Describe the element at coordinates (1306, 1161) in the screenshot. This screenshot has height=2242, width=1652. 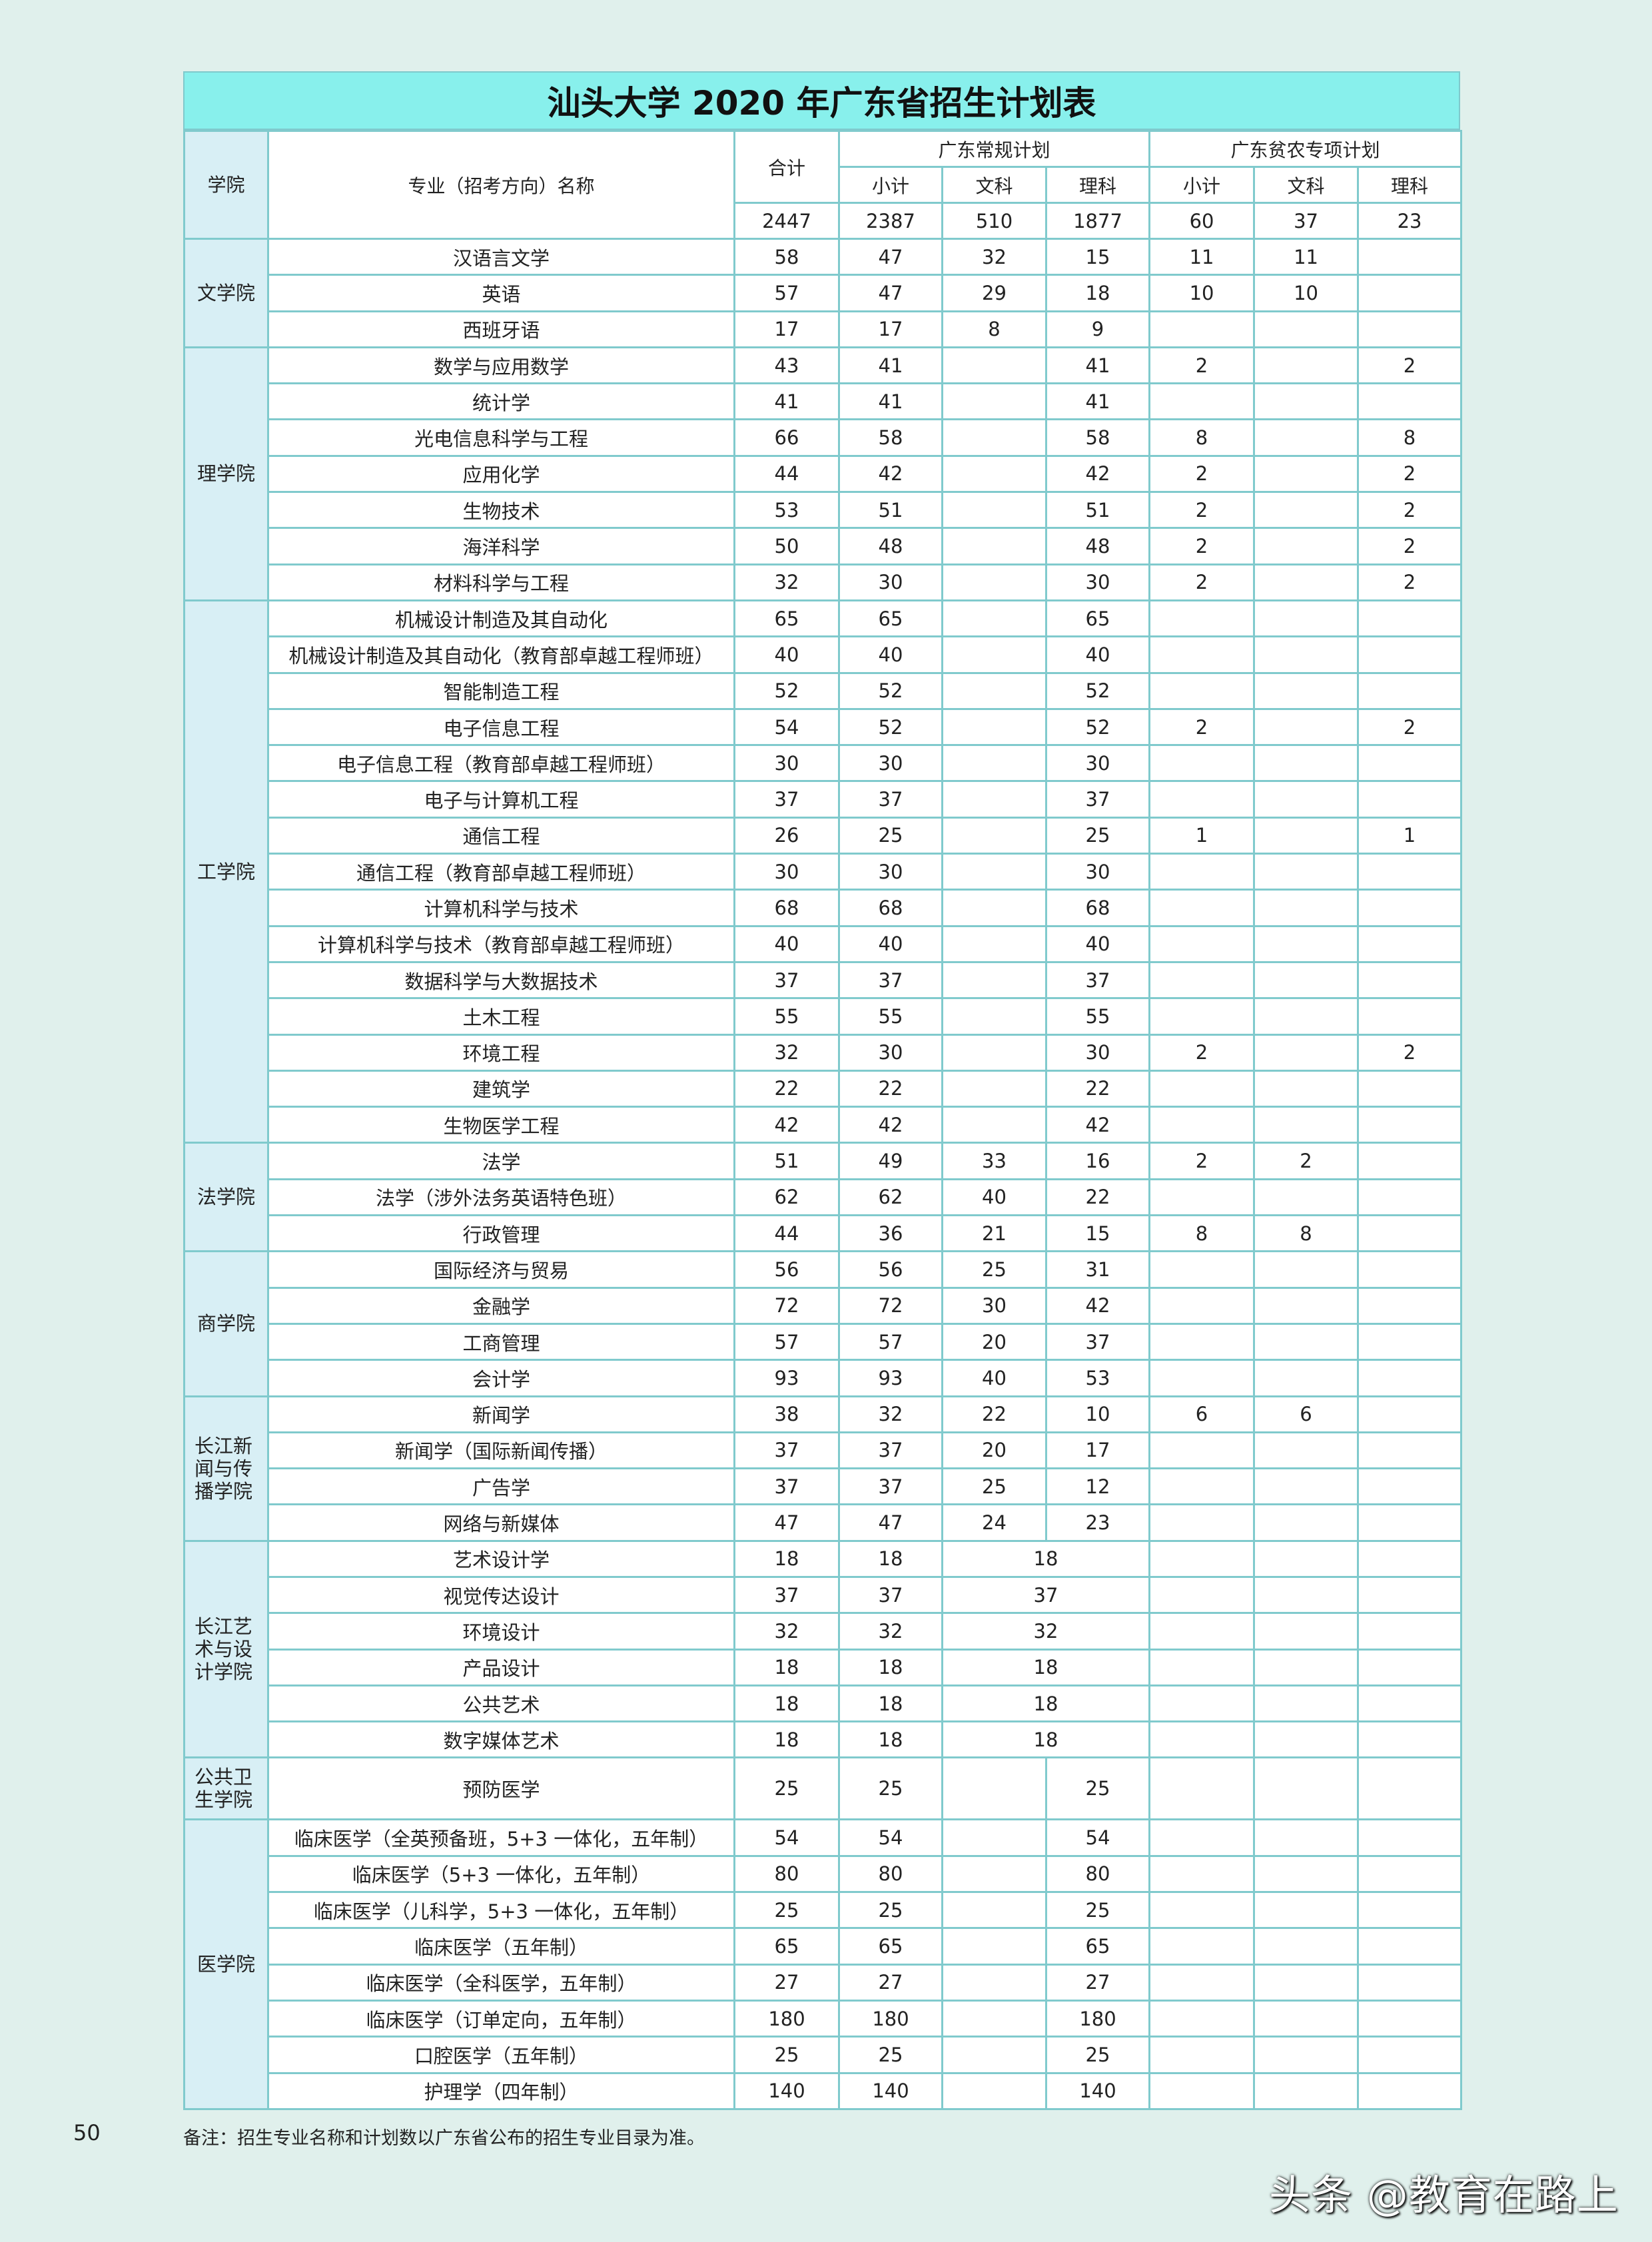
I see `cell-poverty-wen: 2` at that location.